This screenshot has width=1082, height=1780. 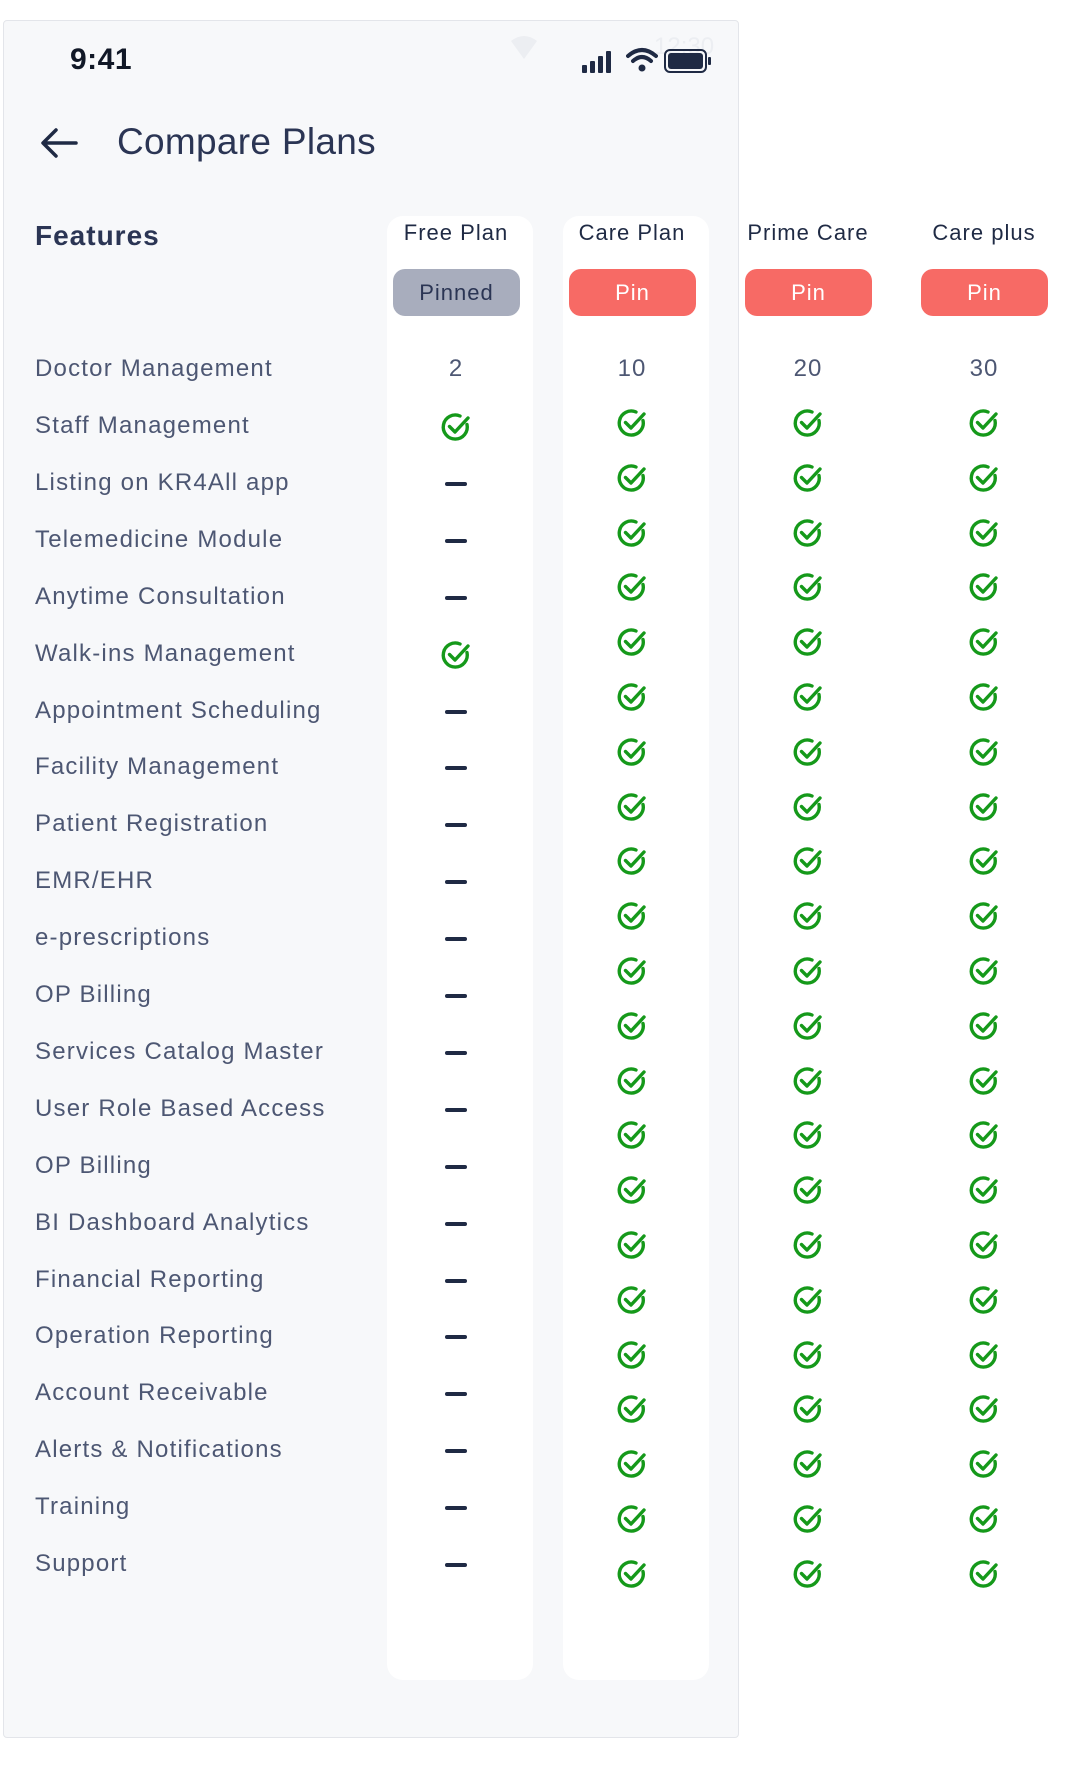 I want to click on feature-label: EMR/EHR, so click(x=95, y=881).